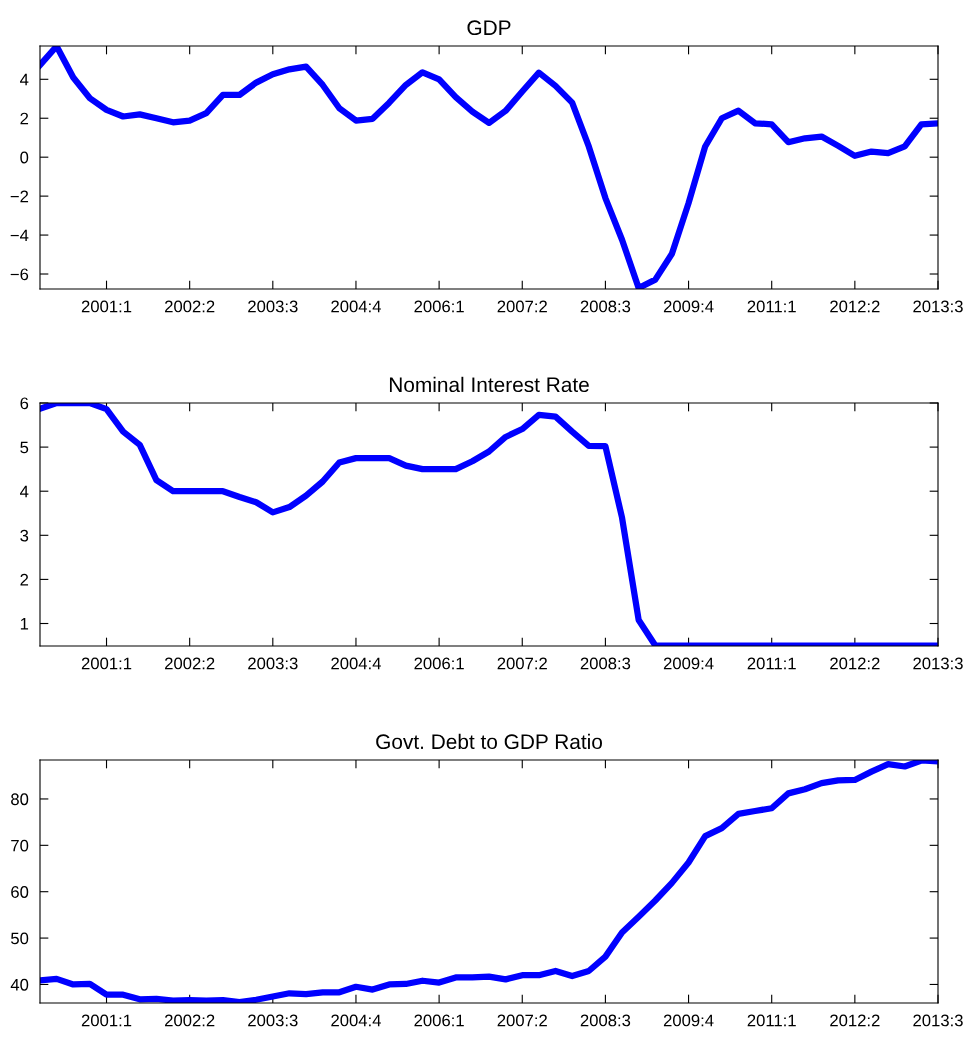 This screenshot has width=974, height=1038. I want to click on y-tick-label: 6, so click(24, 403).